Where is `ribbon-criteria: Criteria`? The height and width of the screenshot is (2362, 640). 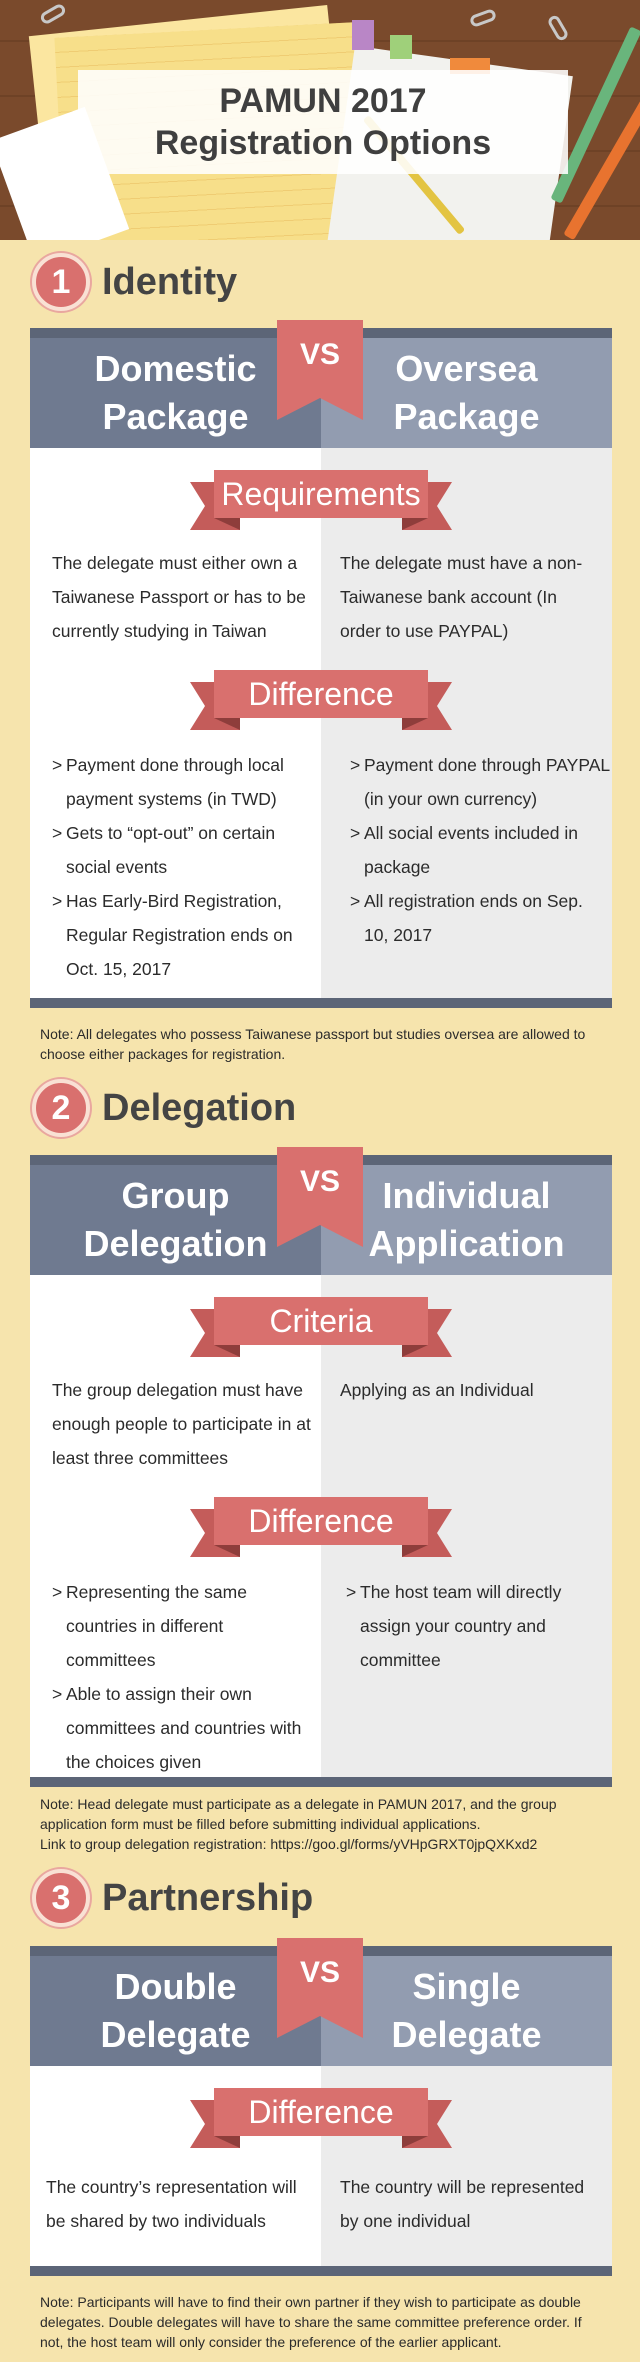 ribbon-criteria: Criteria is located at coordinates (321, 1327).